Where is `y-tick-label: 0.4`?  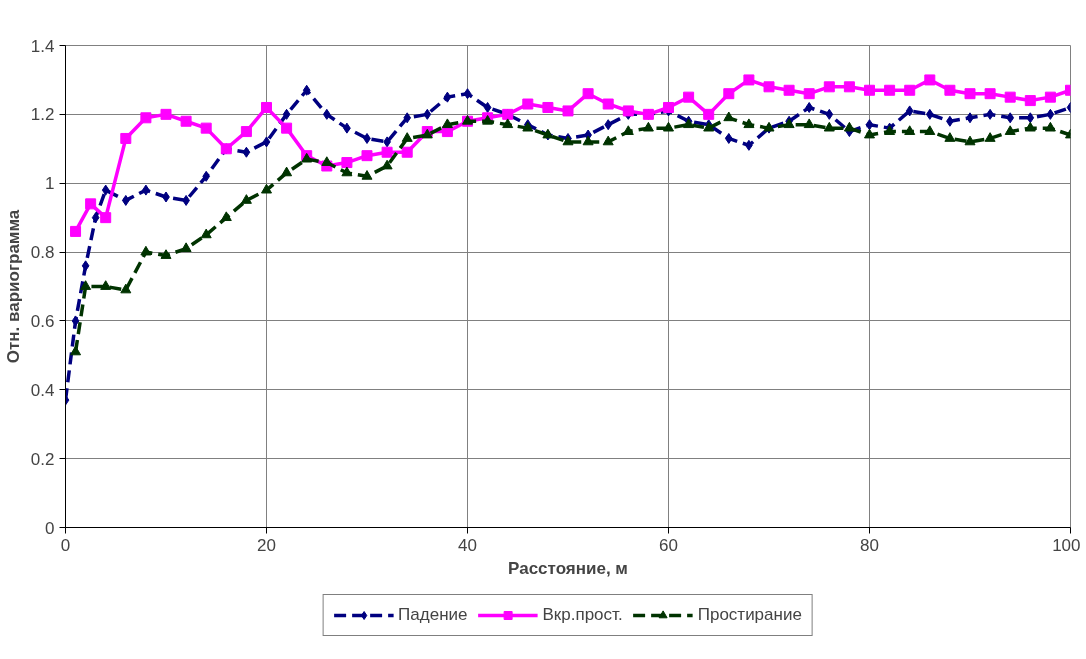 y-tick-label: 0.4 is located at coordinates (42, 390).